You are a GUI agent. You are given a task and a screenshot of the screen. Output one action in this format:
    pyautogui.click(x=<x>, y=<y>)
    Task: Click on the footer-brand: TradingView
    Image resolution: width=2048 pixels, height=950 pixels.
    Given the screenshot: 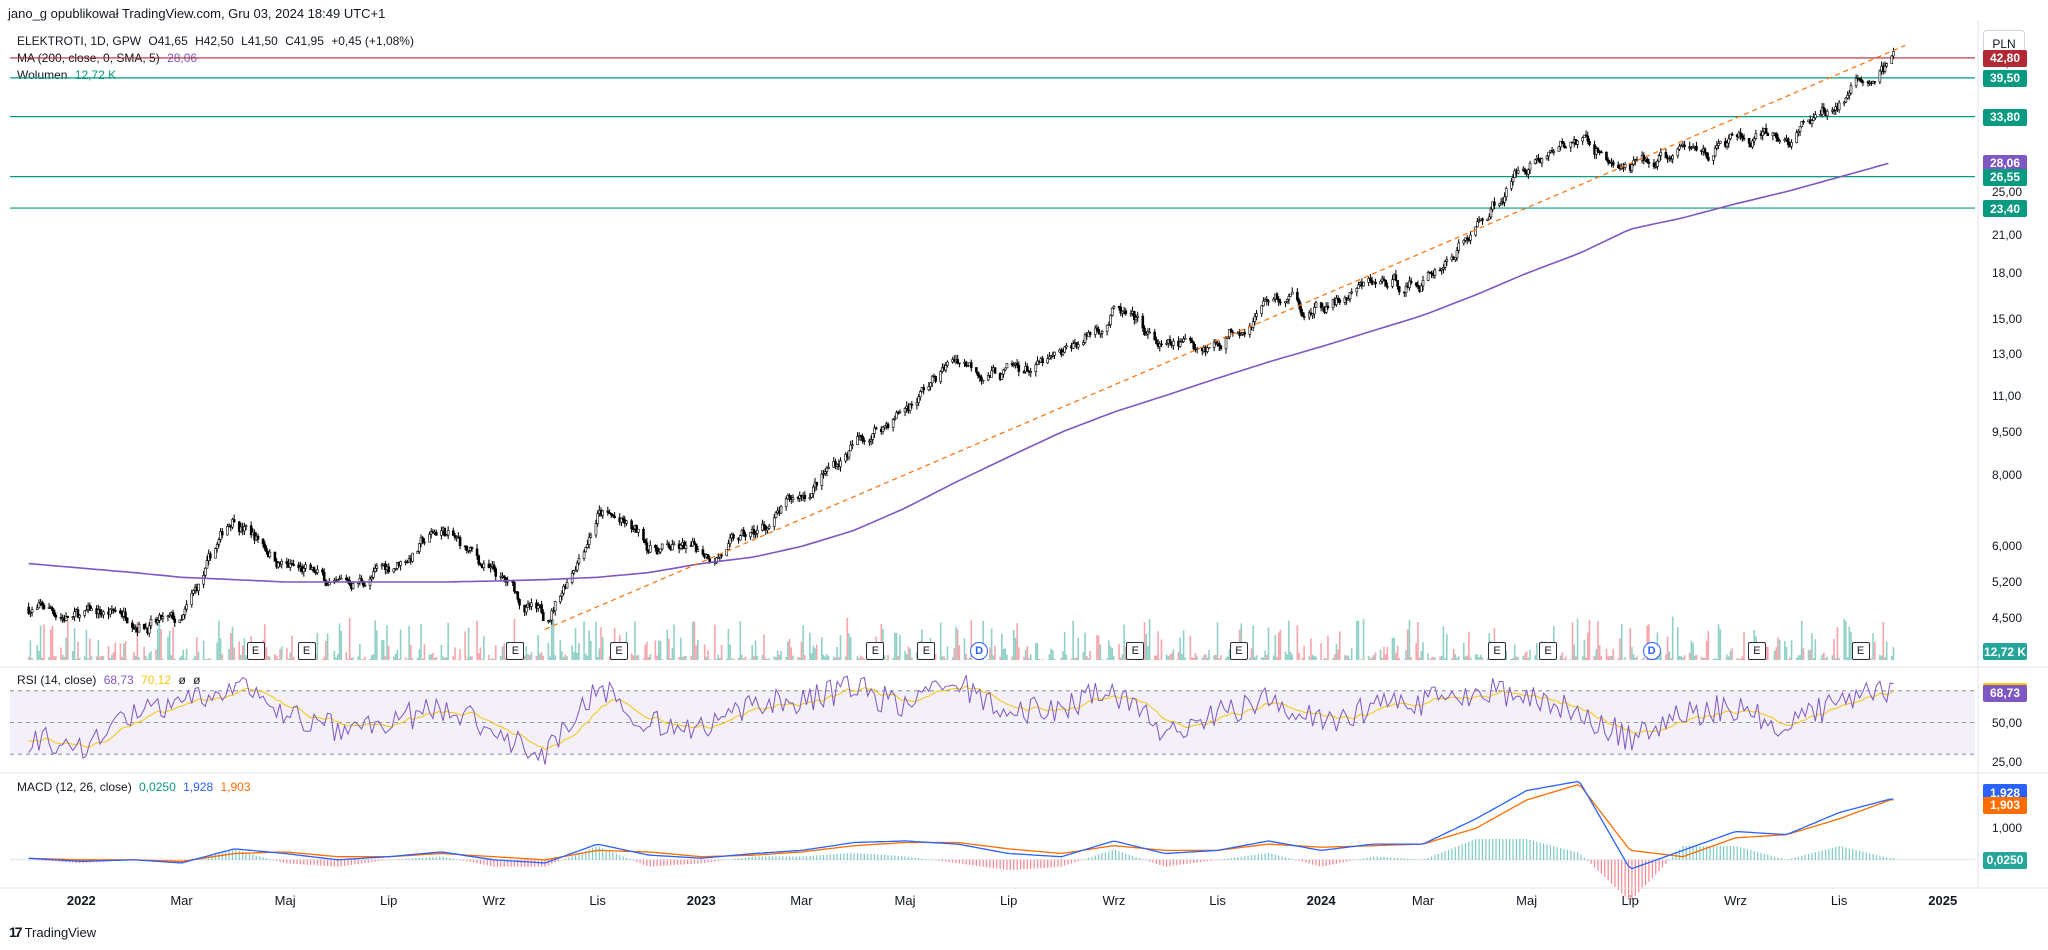 What is the action you would take?
    pyautogui.click(x=60, y=932)
    